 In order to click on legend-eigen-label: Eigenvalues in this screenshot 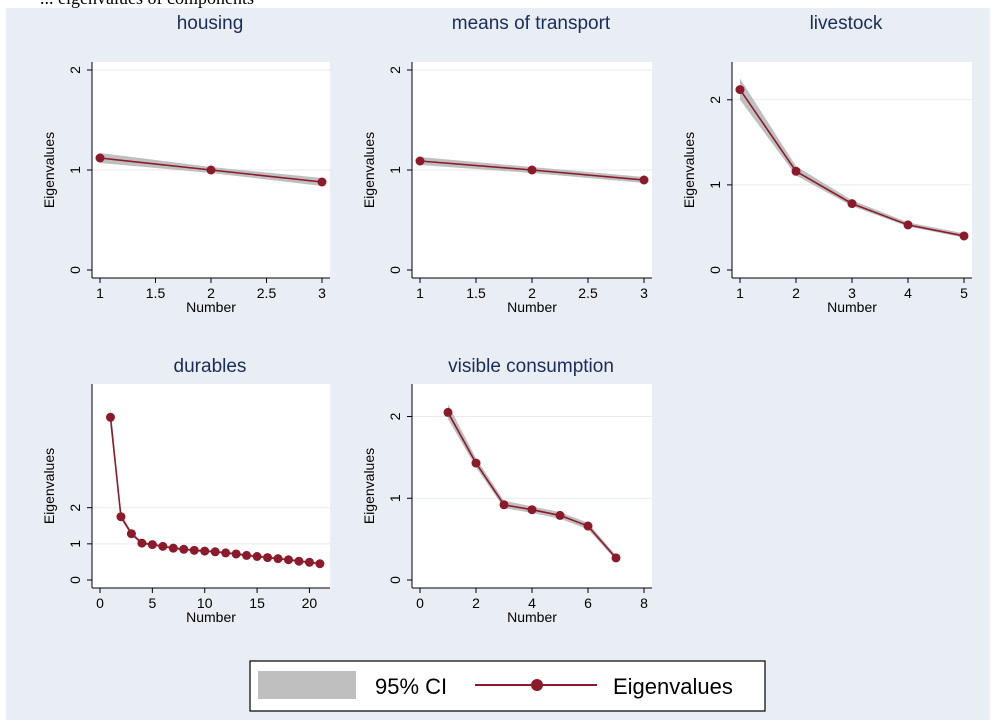, I will do `click(673, 686)`.